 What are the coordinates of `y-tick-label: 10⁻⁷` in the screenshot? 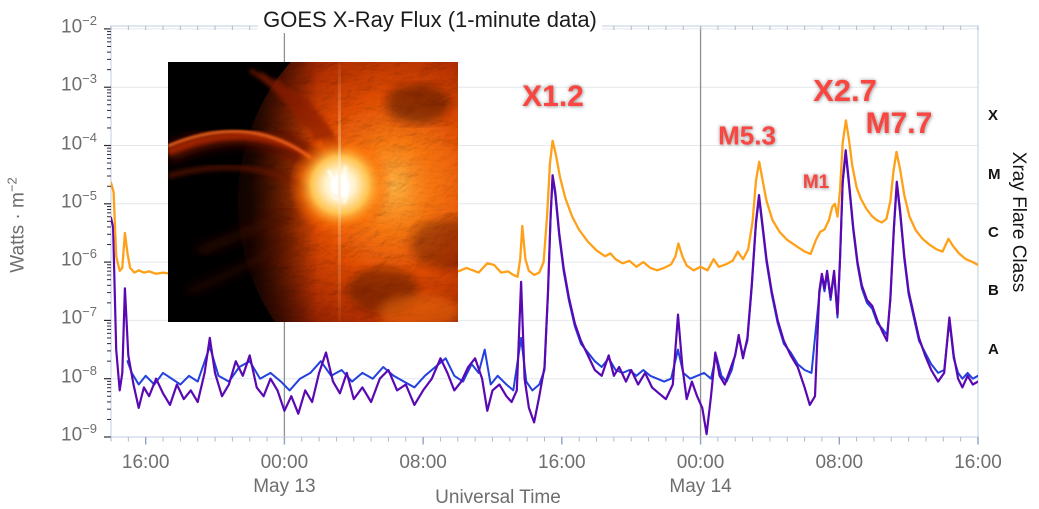 It's located at (79, 316).